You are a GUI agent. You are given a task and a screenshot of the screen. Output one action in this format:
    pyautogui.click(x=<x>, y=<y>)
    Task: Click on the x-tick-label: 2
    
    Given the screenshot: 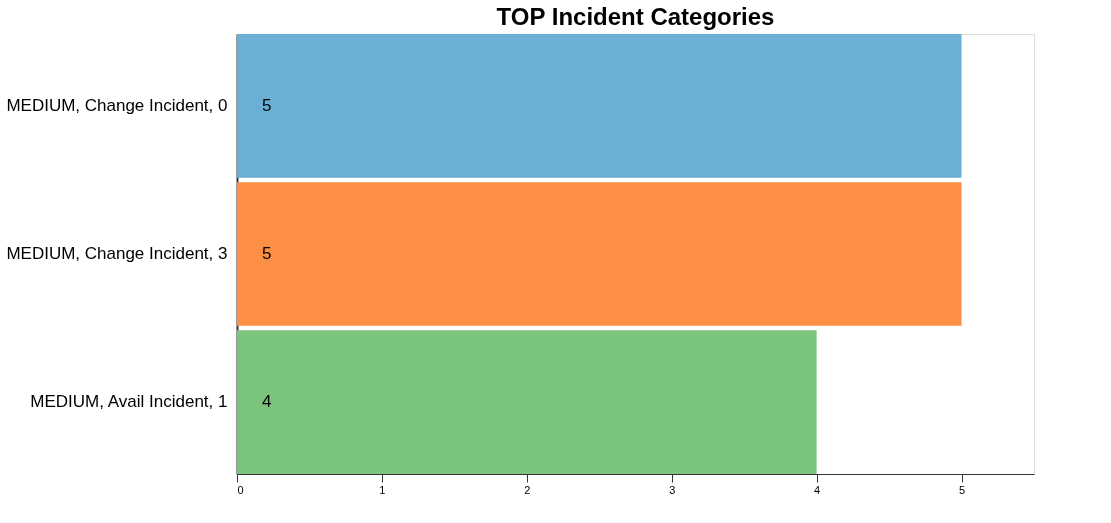 What is the action you would take?
    pyautogui.click(x=527, y=489)
    